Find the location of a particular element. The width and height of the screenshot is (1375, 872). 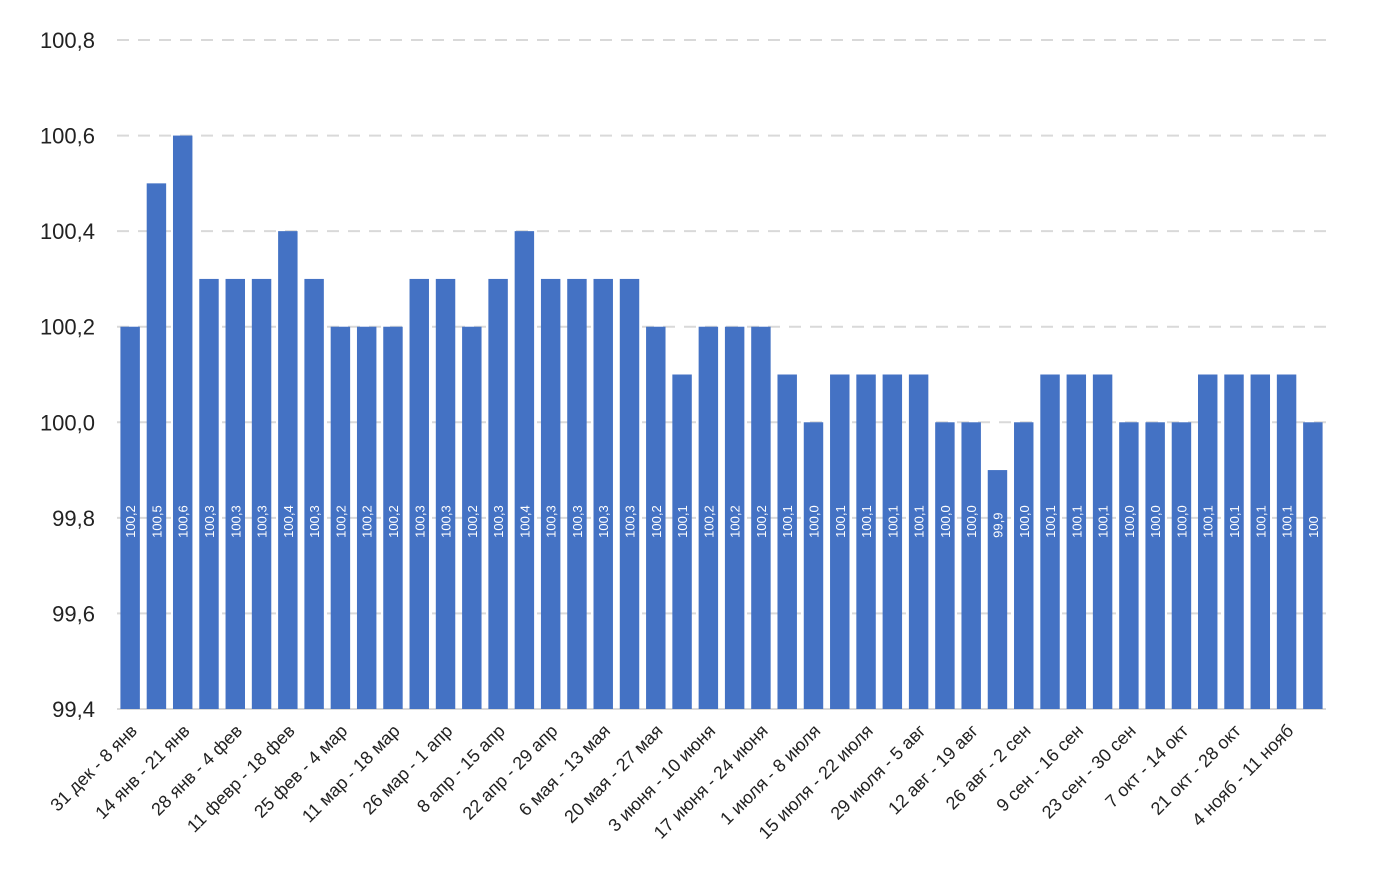

y-tick-label: 99,4 is located at coordinates (73, 709).